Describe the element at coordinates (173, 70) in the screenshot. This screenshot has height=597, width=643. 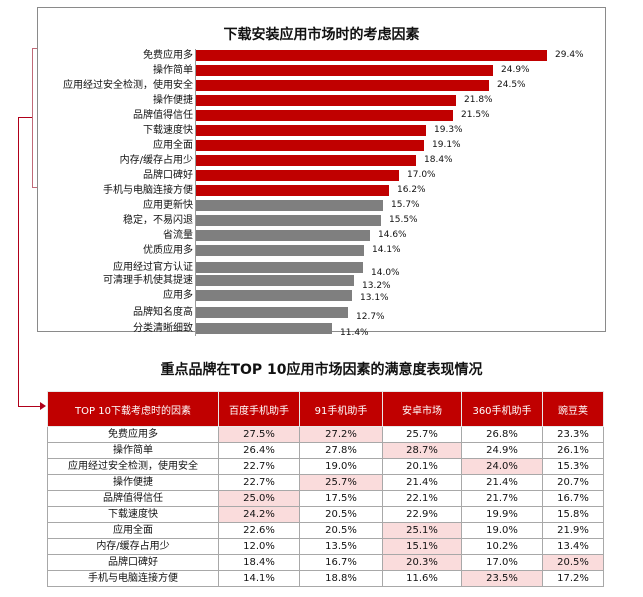
I see `bar-label: 操作简单` at that location.